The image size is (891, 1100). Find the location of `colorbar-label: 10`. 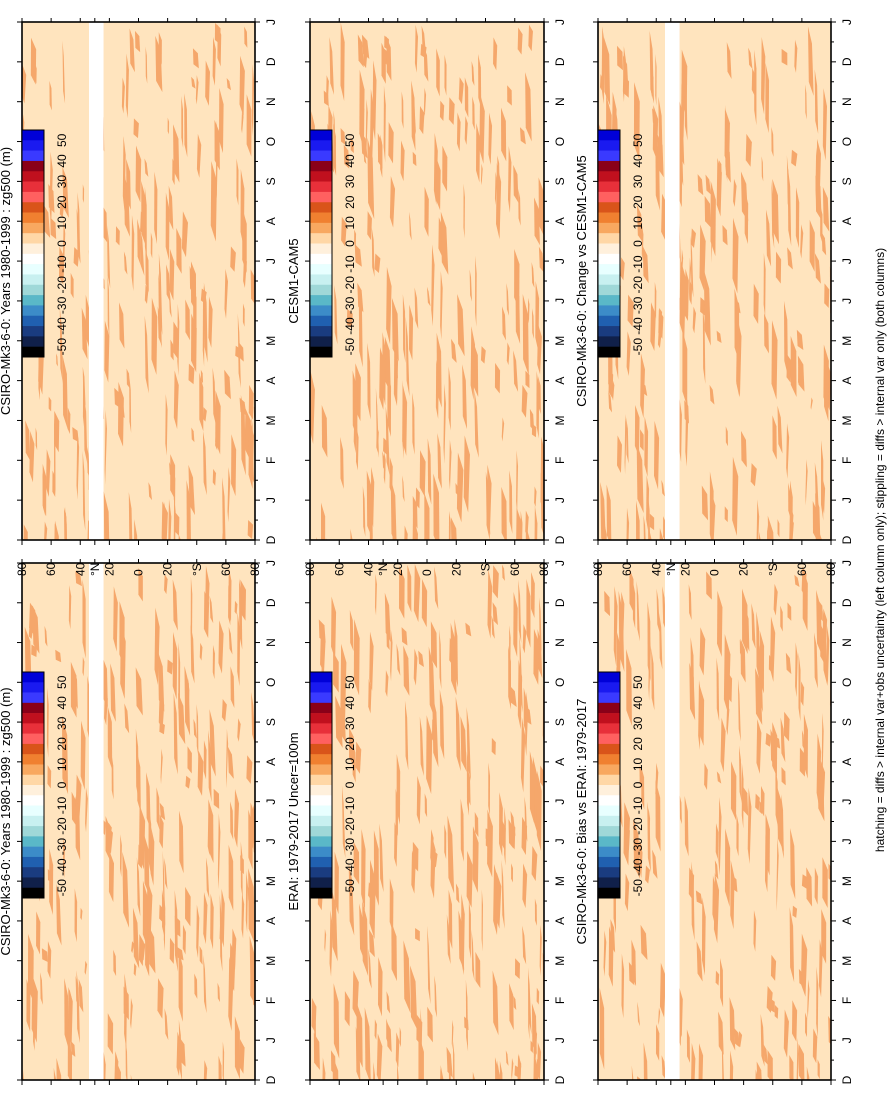

colorbar-label: 10 is located at coordinates (350, 764).